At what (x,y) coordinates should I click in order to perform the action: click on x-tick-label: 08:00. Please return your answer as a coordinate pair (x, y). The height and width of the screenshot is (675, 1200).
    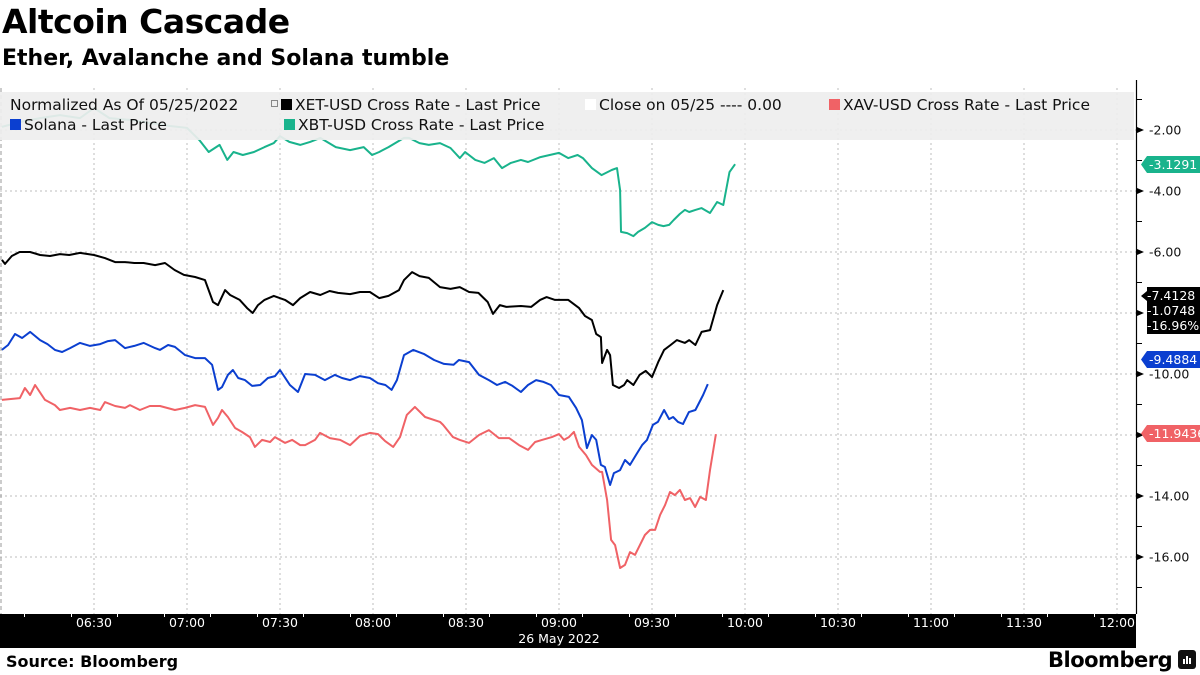
    Looking at the image, I should click on (373, 622).